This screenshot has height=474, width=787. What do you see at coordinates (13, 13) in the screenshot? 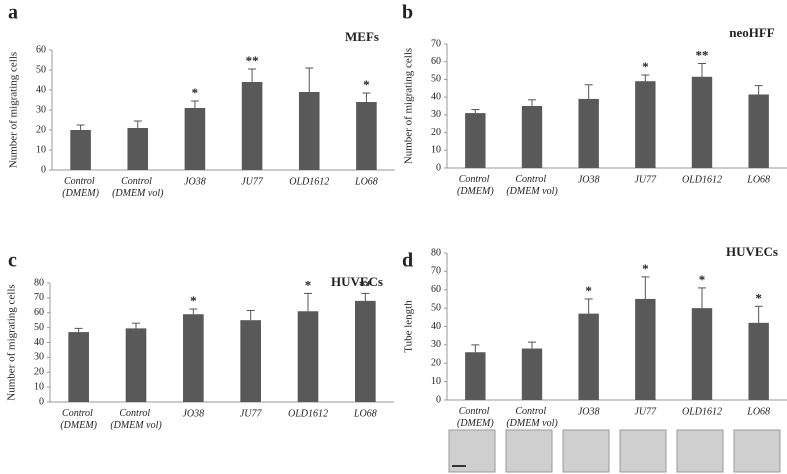
I see `panel-label: a` at bounding box center [13, 13].